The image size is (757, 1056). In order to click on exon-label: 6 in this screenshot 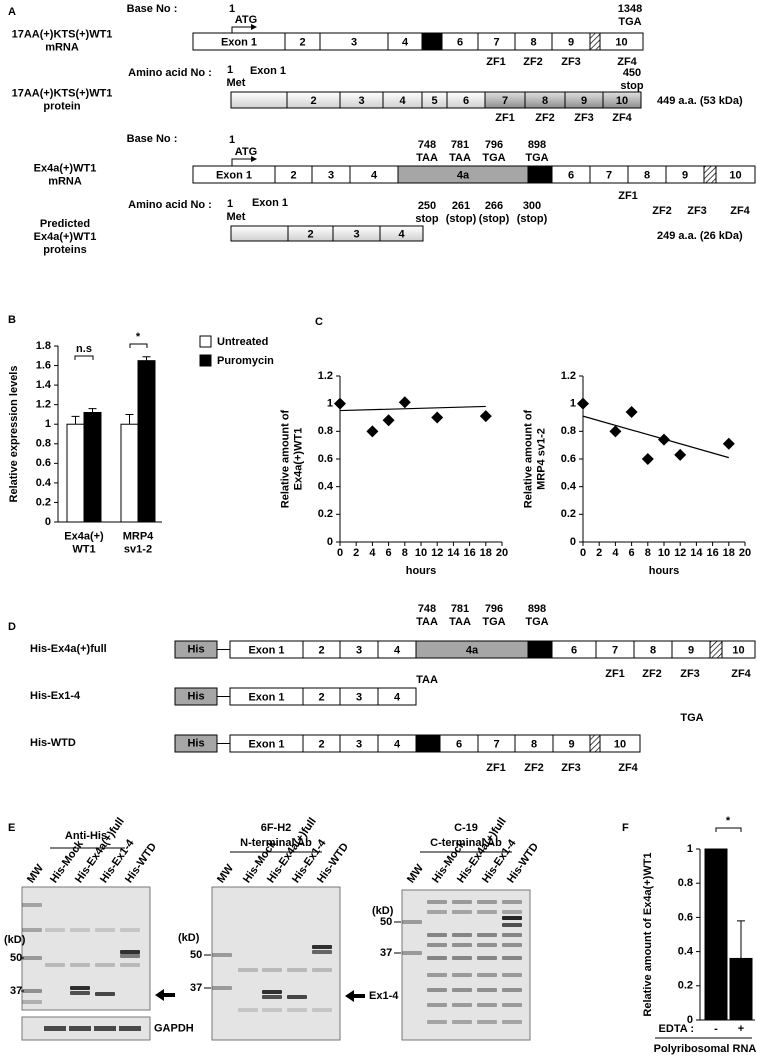, I will do `click(574, 650)`.